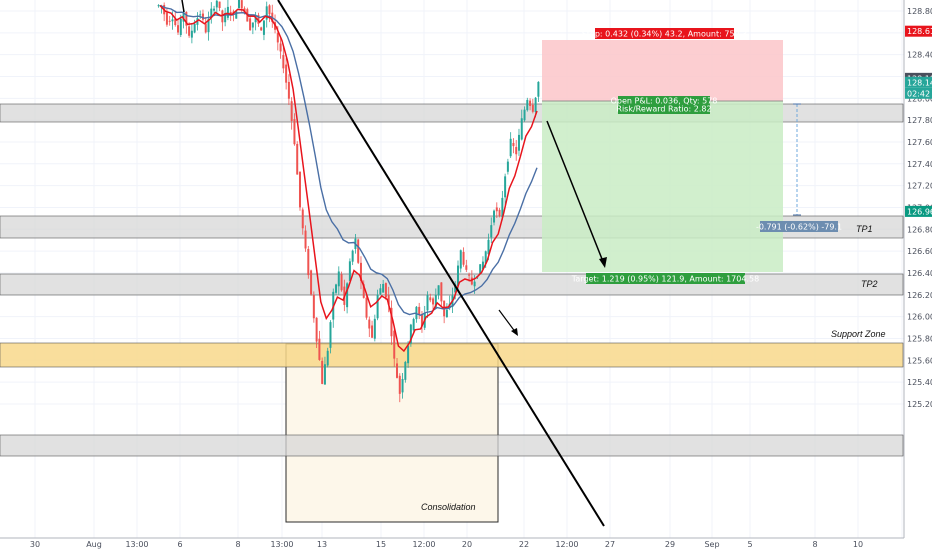 Image resolution: width=932 pixels, height=550 pixels. Describe the element at coordinates (664, 33) in the screenshot. I see `stop-label: Stop: 0.432 (0.34%) 43.2, Amount: 750.3` at that location.